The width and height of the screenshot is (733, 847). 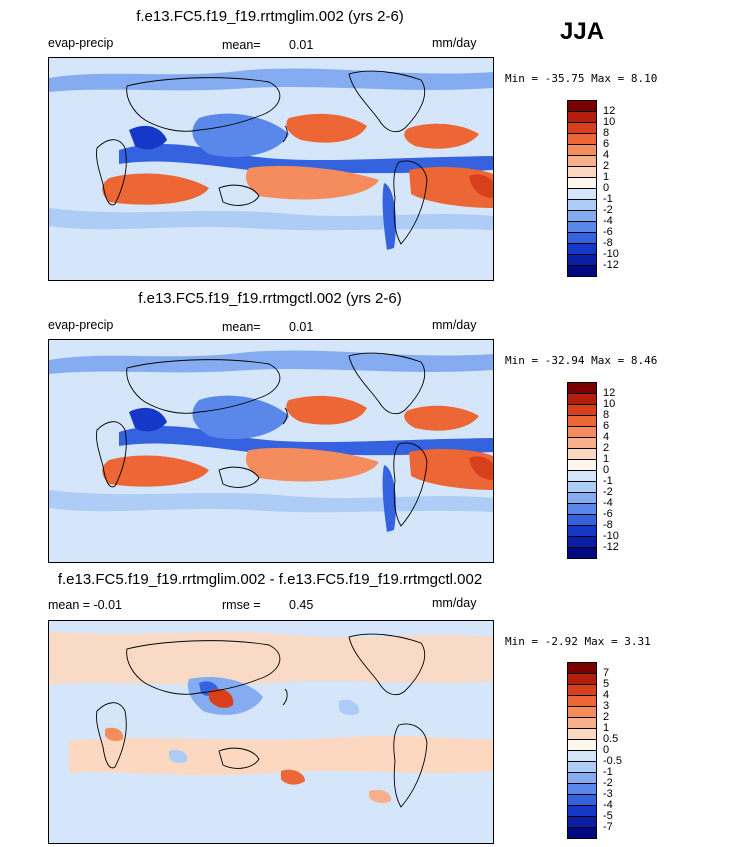 What do you see at coordinates (582, 31) in the screenshot?
I see `season-label: JJA` at bounding box center [582, 31].